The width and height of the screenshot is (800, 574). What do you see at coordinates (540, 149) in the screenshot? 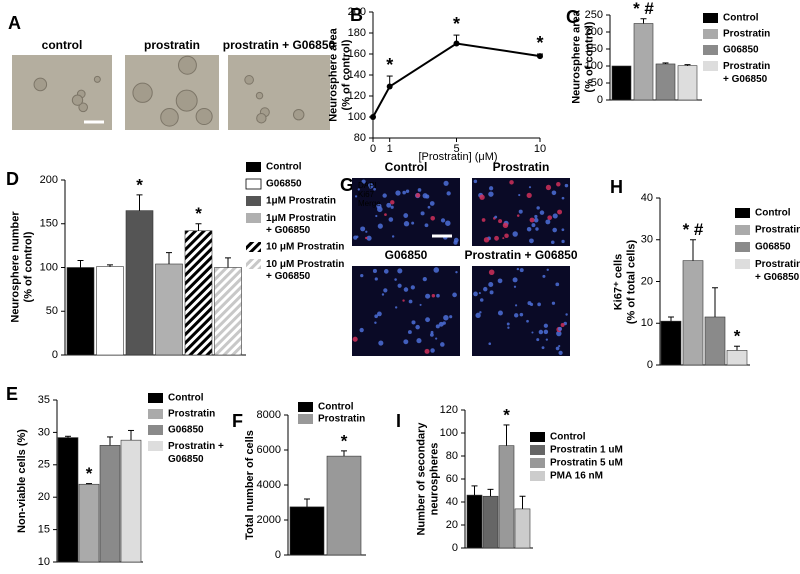
I see `x-tick-label: 10` at bounding box center [540, 149].